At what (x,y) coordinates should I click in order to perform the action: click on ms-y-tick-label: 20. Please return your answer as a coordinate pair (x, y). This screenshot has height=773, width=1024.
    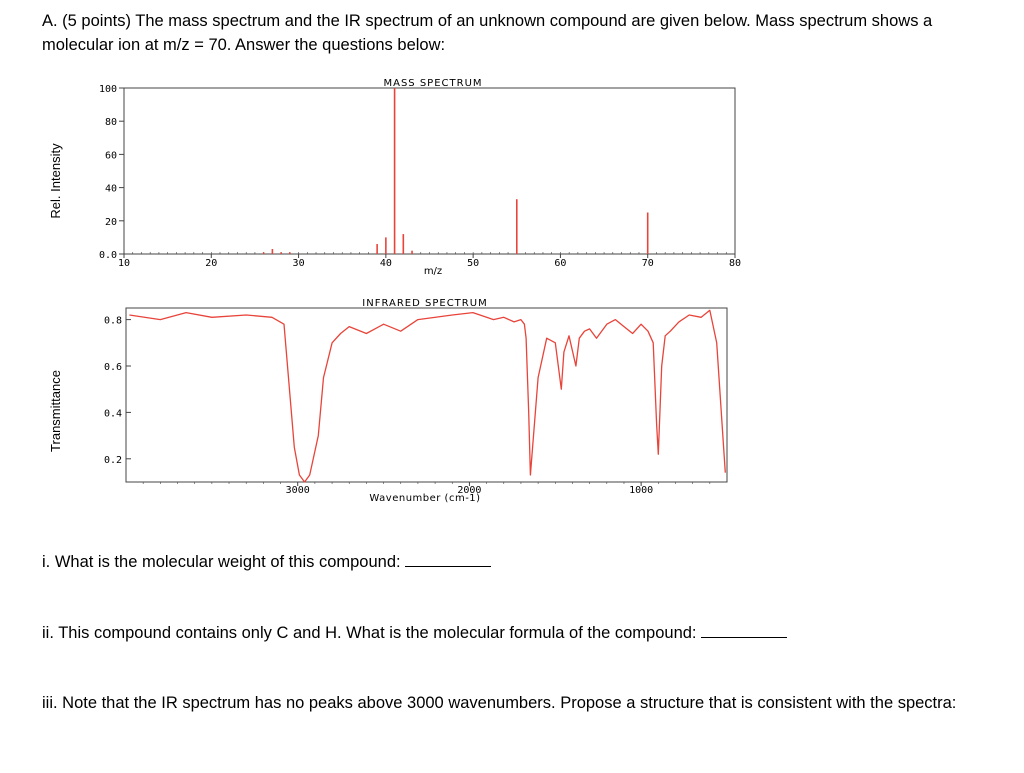
    Looking at the image, I should click on (111, 222).